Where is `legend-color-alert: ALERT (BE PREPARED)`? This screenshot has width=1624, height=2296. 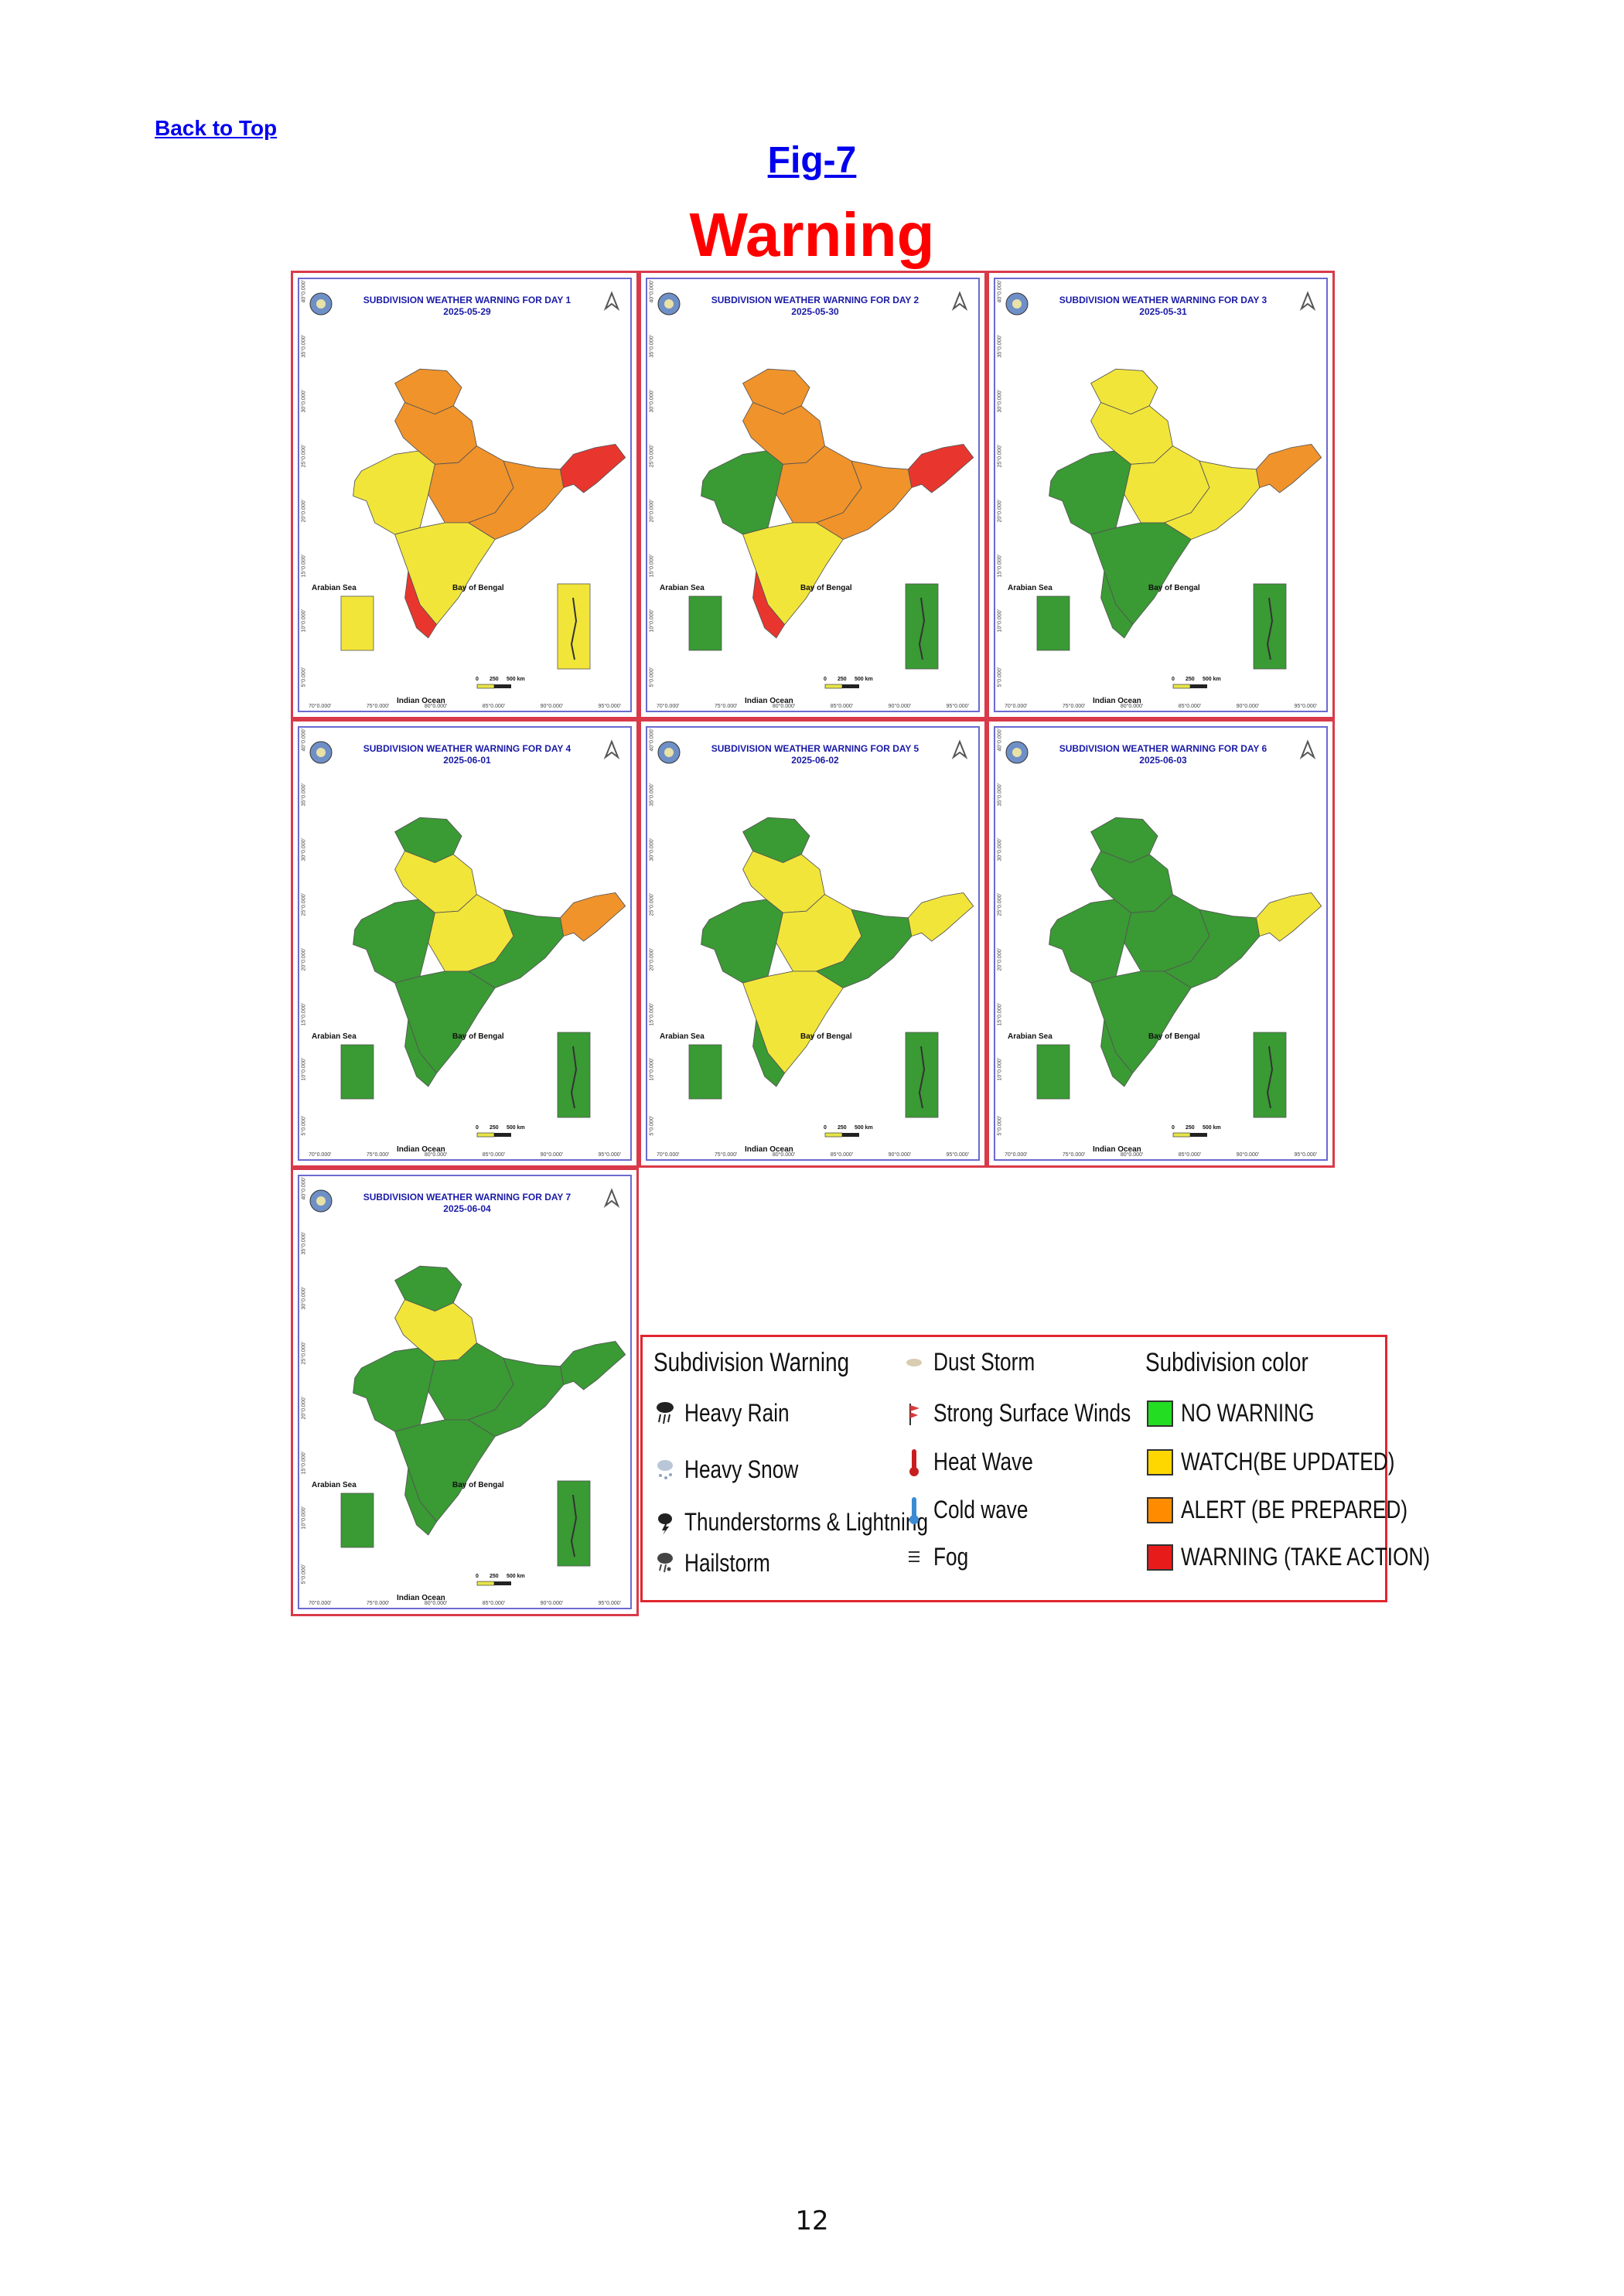
legend-color-alert: ALERT (BE PREPARED) is located at coordinates (1302, 1510).